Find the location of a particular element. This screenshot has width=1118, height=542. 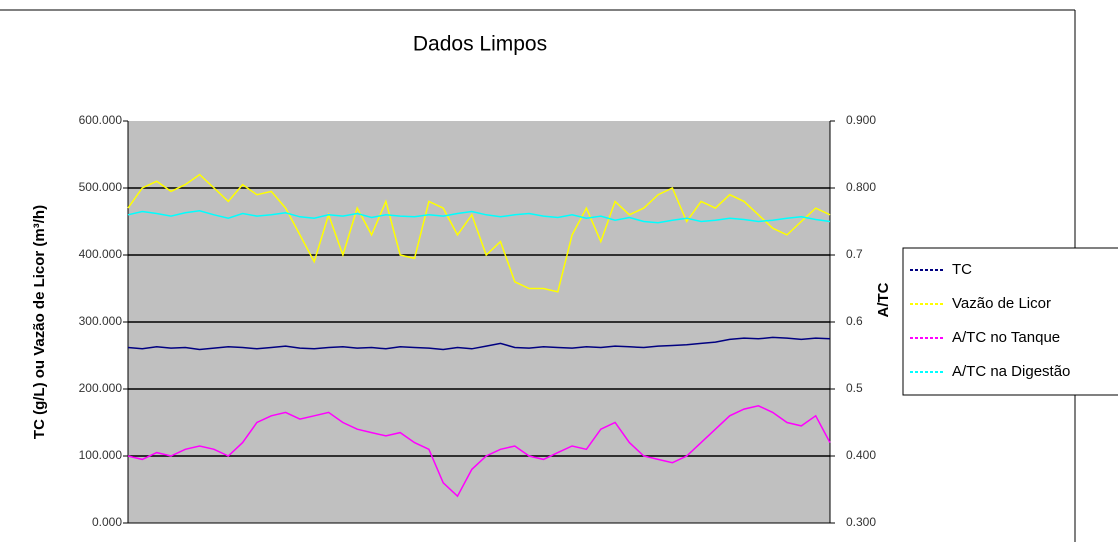

y-tick-label: 400.000 is located at coordinates (101, 254).